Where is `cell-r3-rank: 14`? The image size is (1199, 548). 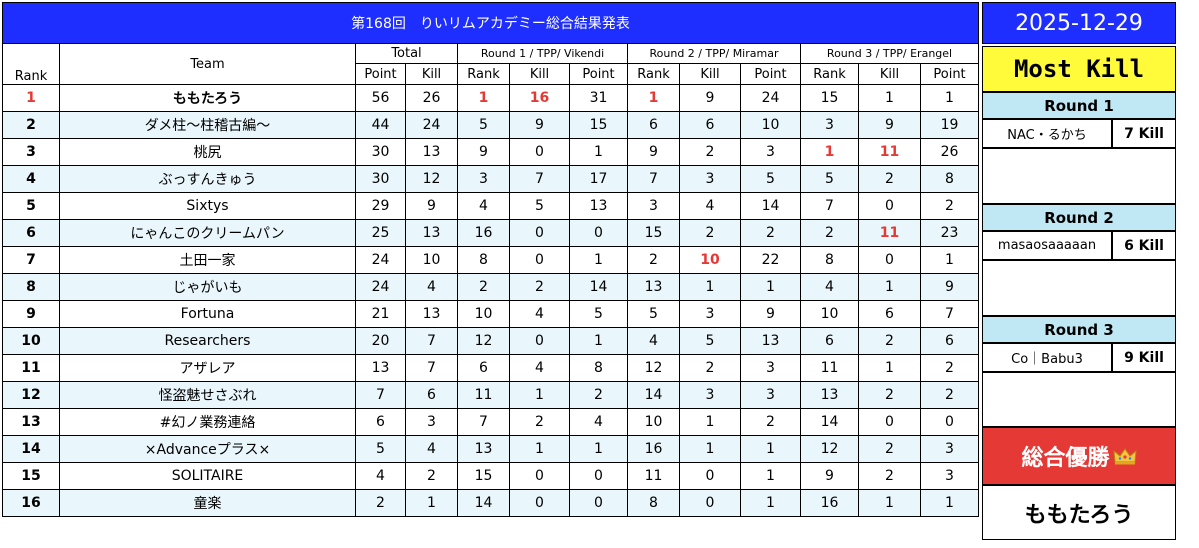
cell-r3-rank: 14 is located at coordinates (829, 422).